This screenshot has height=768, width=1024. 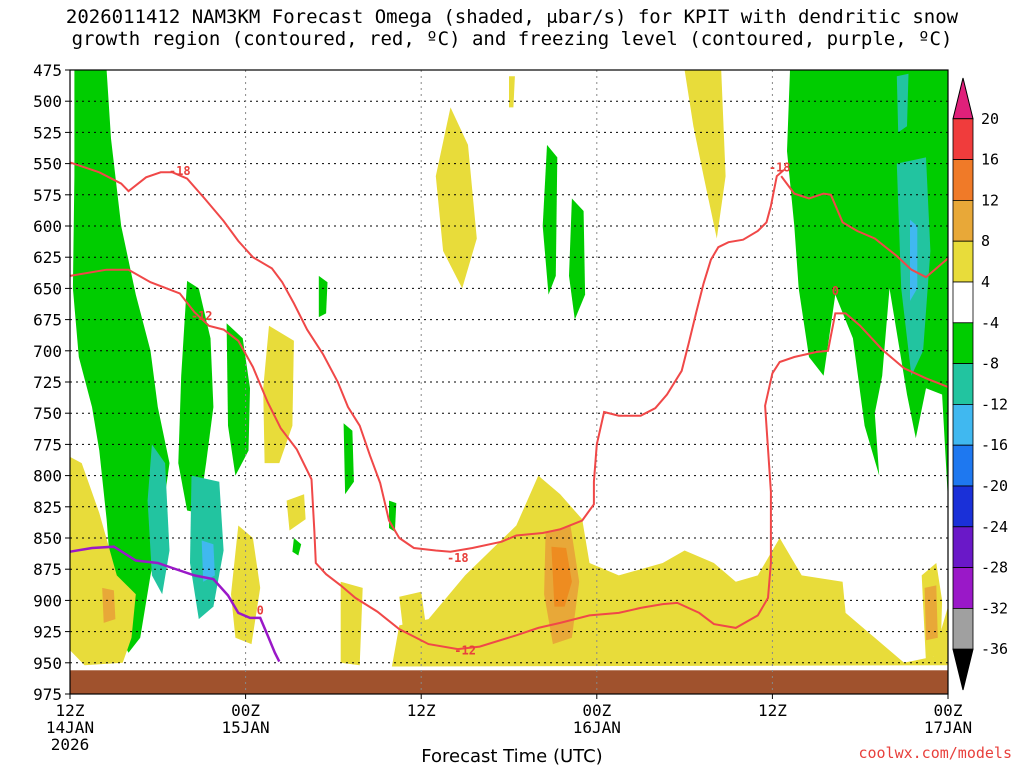 What do you see at coordinates (990, 160) in the screenshot?
I see `colorbar-label: 16` at bounding box center [990, 160].